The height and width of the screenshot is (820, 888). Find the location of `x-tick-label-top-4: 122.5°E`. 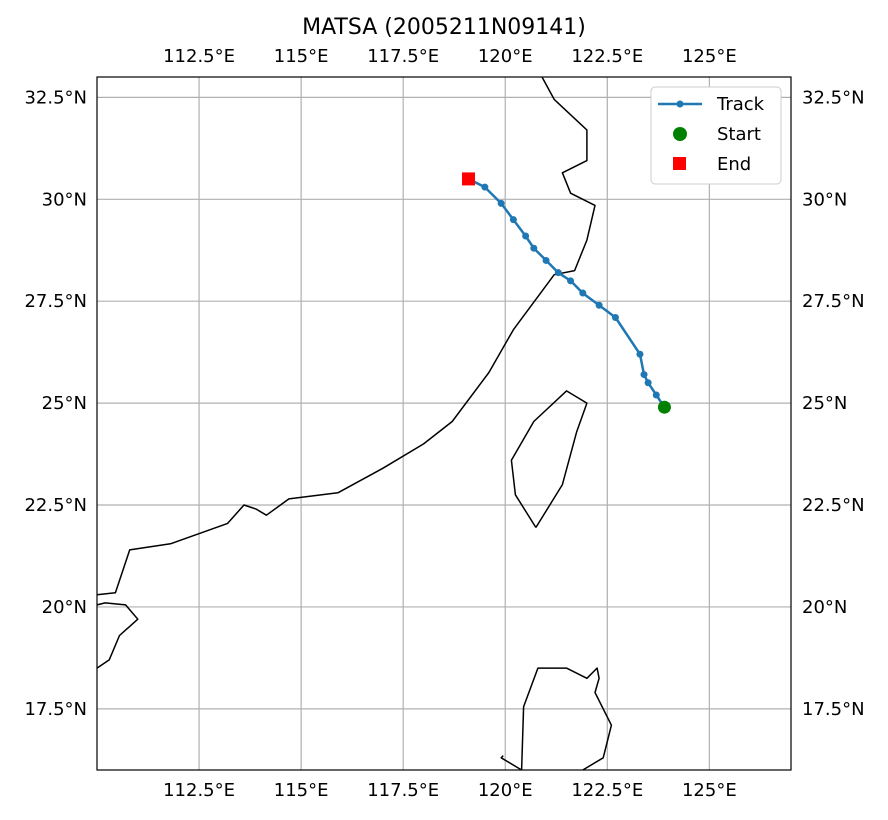

x-tick-label-top-4: 122.5°E is located at coordinates (607, 56).